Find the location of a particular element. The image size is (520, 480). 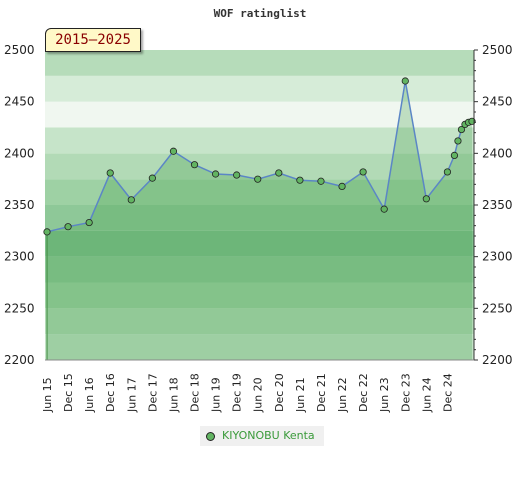

x-tick-label: Dec 17 is located at coordinates (152, 392).